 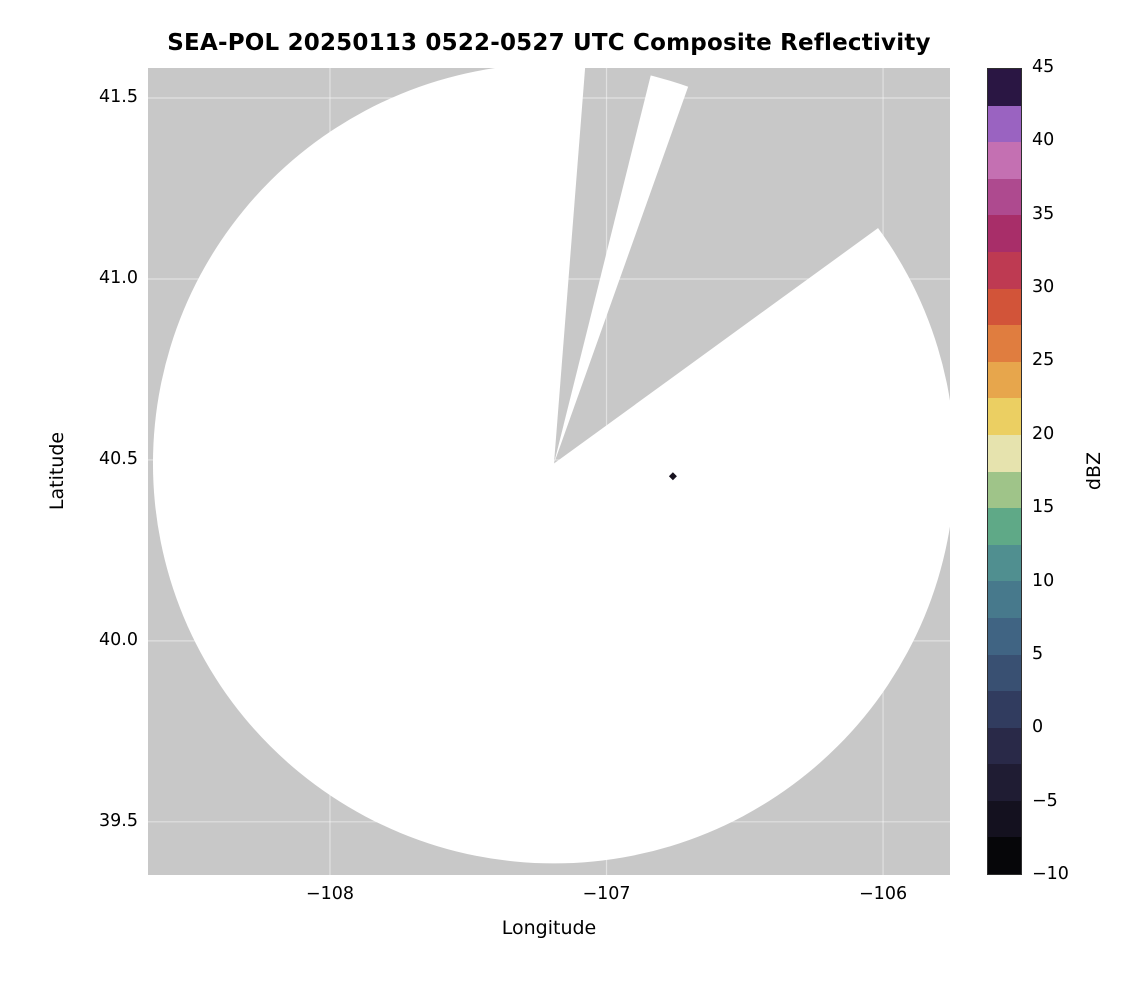 I want to click on colorbar-tick-label: 35, so click(x=1043, y=213).